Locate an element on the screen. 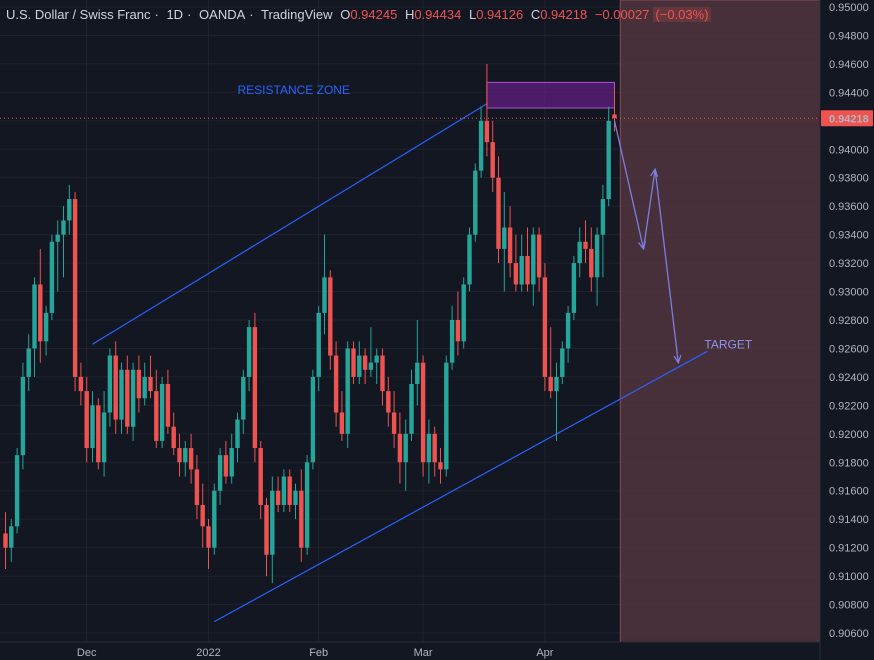 This screenshot has height=660, width=874. broker: OANDA is located at coordinates (222, 14).